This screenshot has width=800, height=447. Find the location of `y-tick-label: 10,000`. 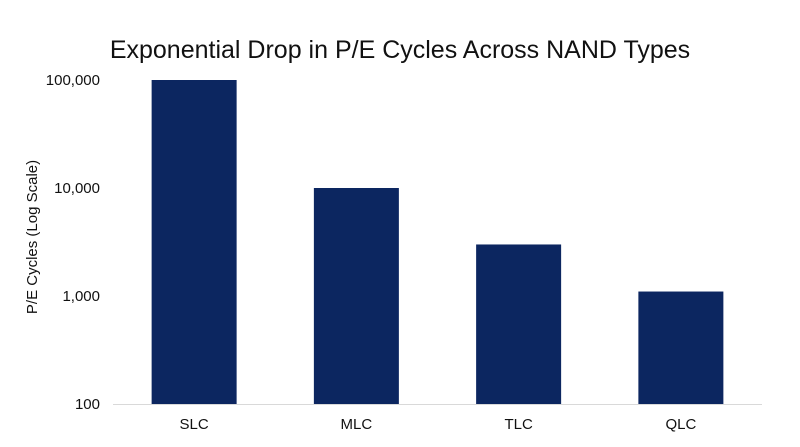

y-tick-label: 10,000 is located at coordinates (77, 188).